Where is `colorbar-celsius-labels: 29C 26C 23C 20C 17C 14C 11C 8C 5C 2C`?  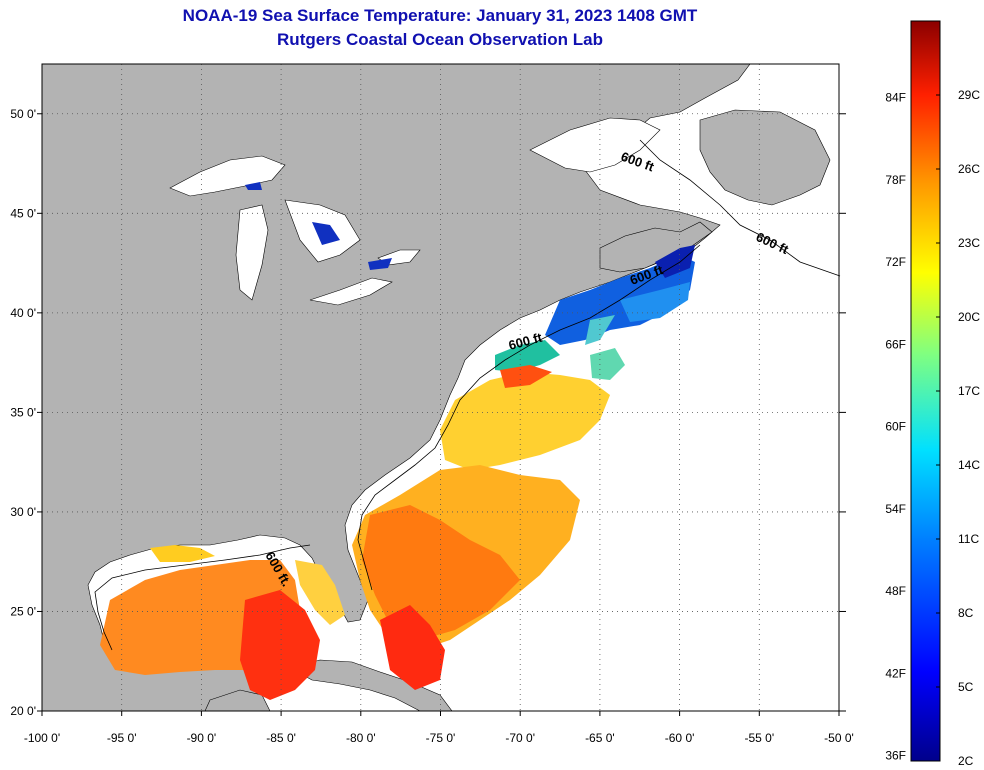 colorbar-celsius-labels: 29C 26C 23C 20C 17C 14C 11C 8C 5C 2C is located at coordinates (958, 428).